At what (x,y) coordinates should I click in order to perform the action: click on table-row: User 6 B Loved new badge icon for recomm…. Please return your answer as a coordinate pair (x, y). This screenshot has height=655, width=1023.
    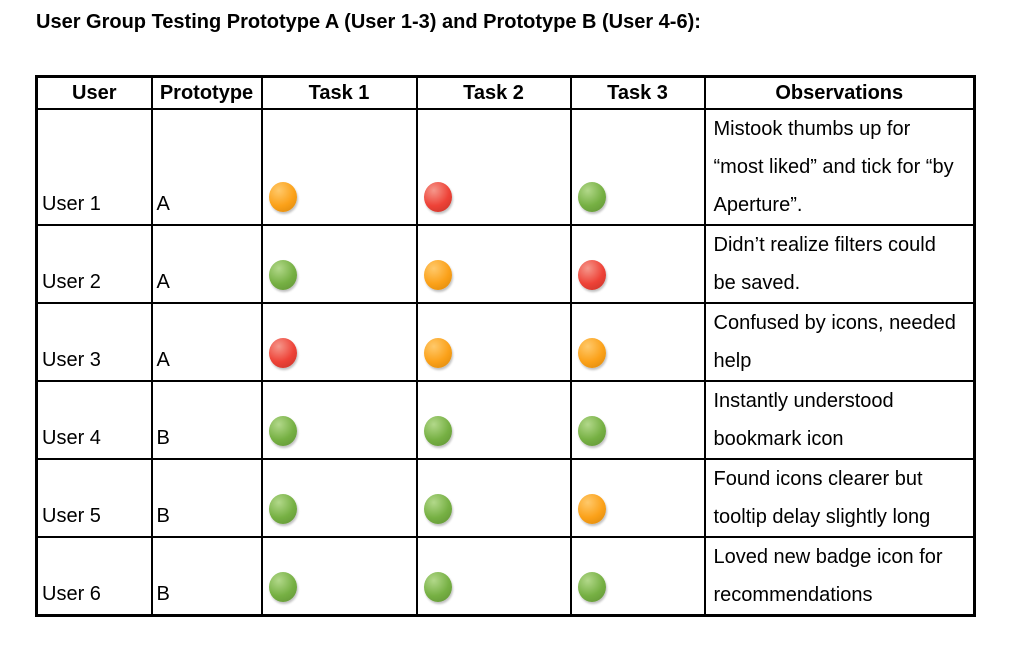
    Looking at the image, I should click on (505, 576).